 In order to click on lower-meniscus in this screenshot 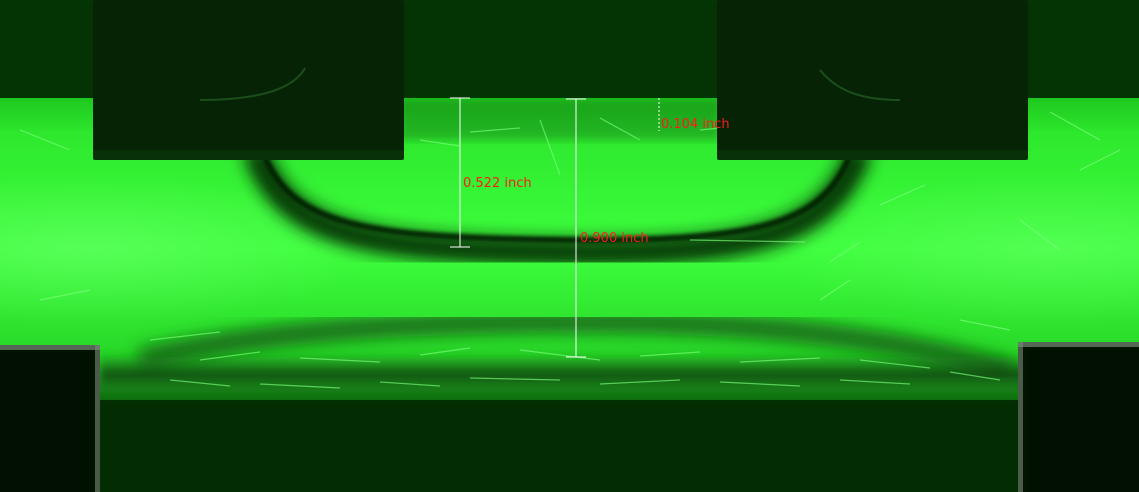, I will do `click(575, 346)`.